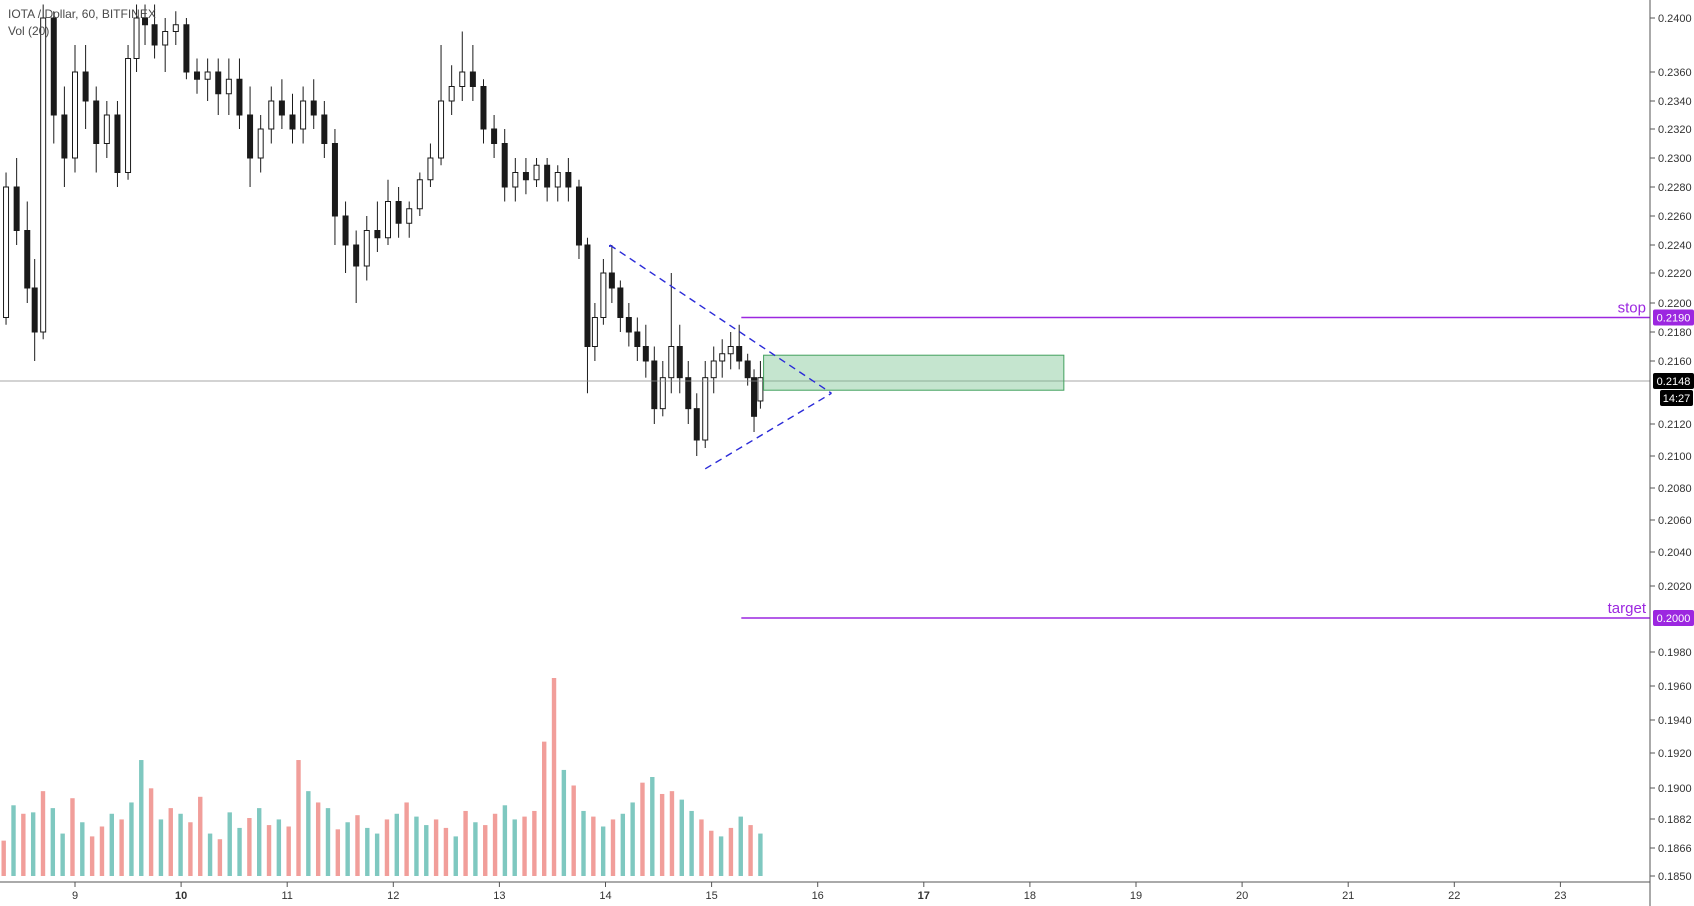 Image resolution: width=1694 pixels, height=906 pixels. Describe the element at coordinates (1675, 425) in the screenshot. I see `price-tick-label: 0.2120` at that location.